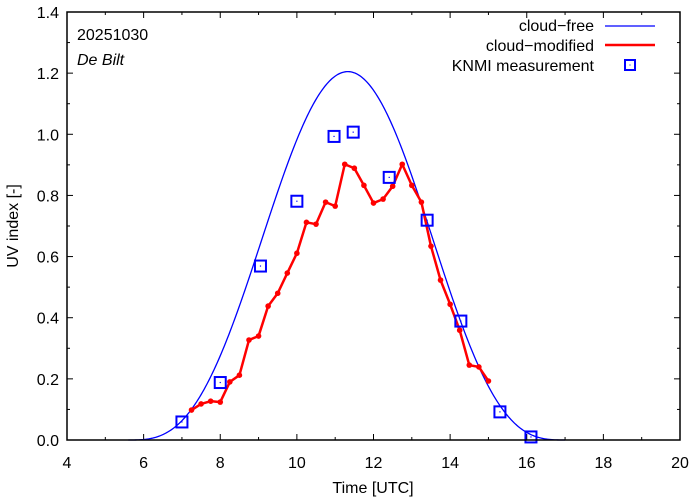 This screenshot has height=501, width=694. Describe the element at coordinates (603, 463) in the screenshot. I see `x-tick-label: 18` at that location.